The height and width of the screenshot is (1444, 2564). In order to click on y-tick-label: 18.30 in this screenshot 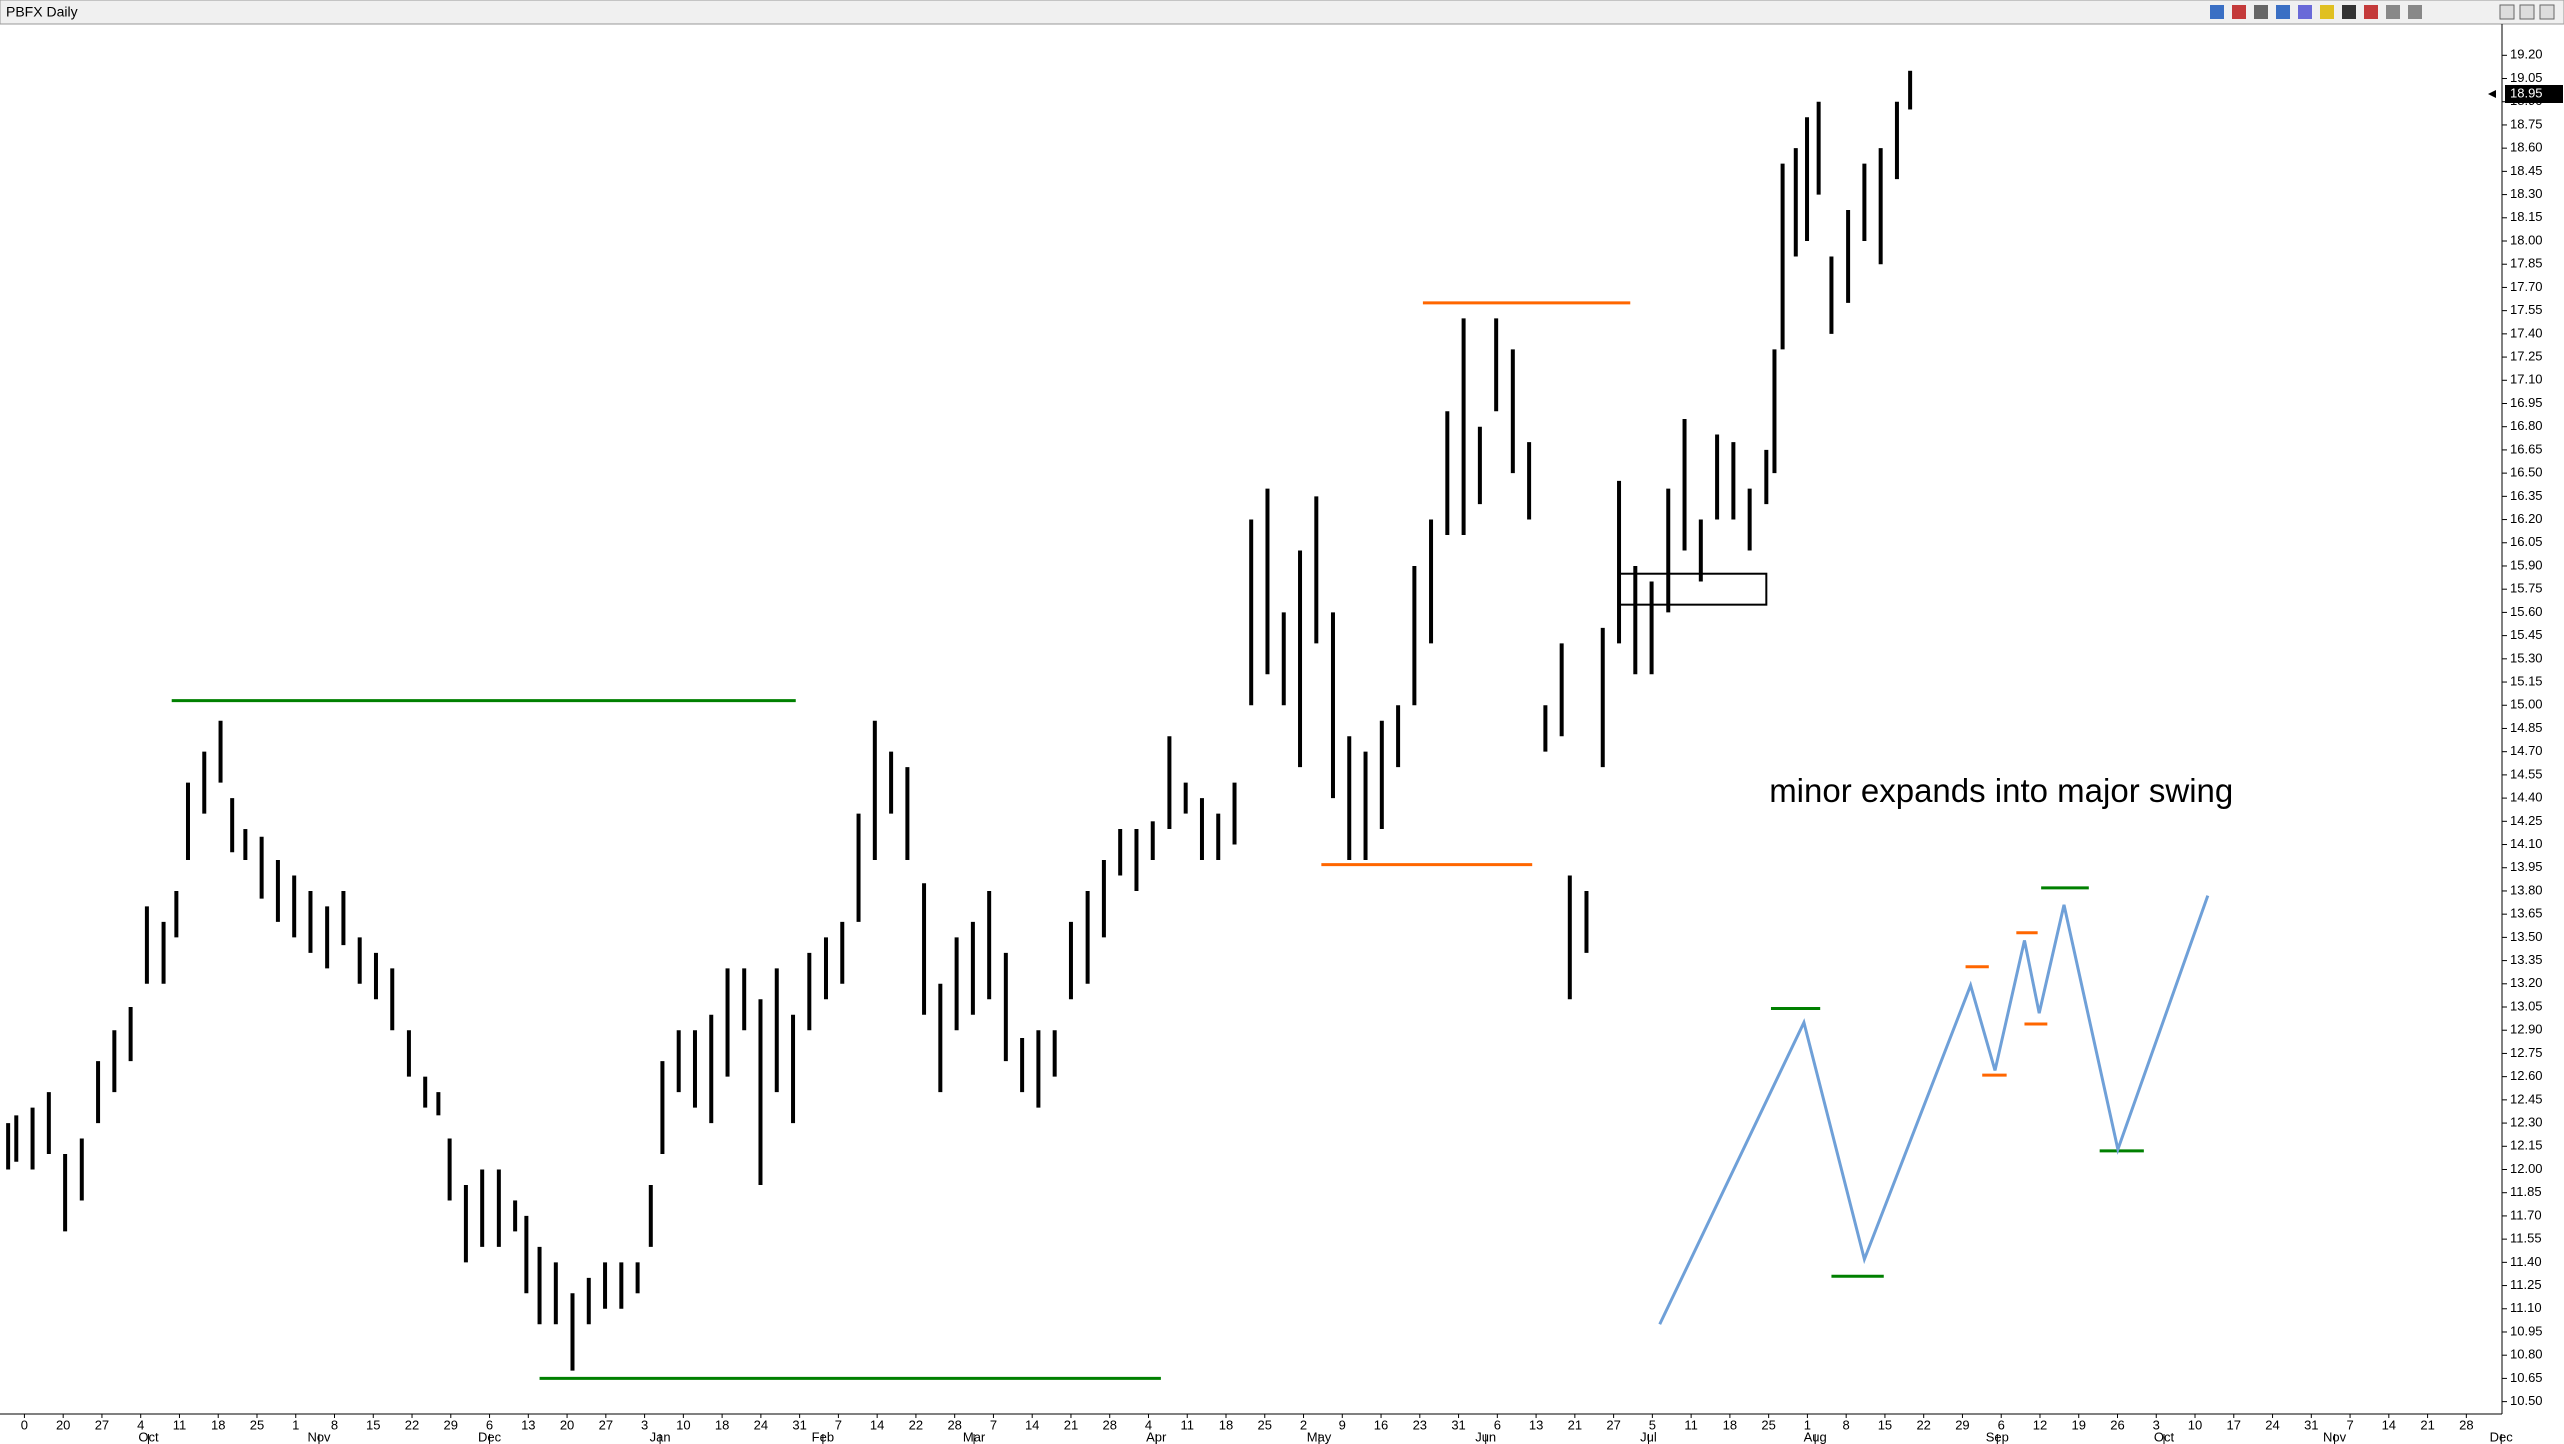, I will do `click(2526, 193)`.